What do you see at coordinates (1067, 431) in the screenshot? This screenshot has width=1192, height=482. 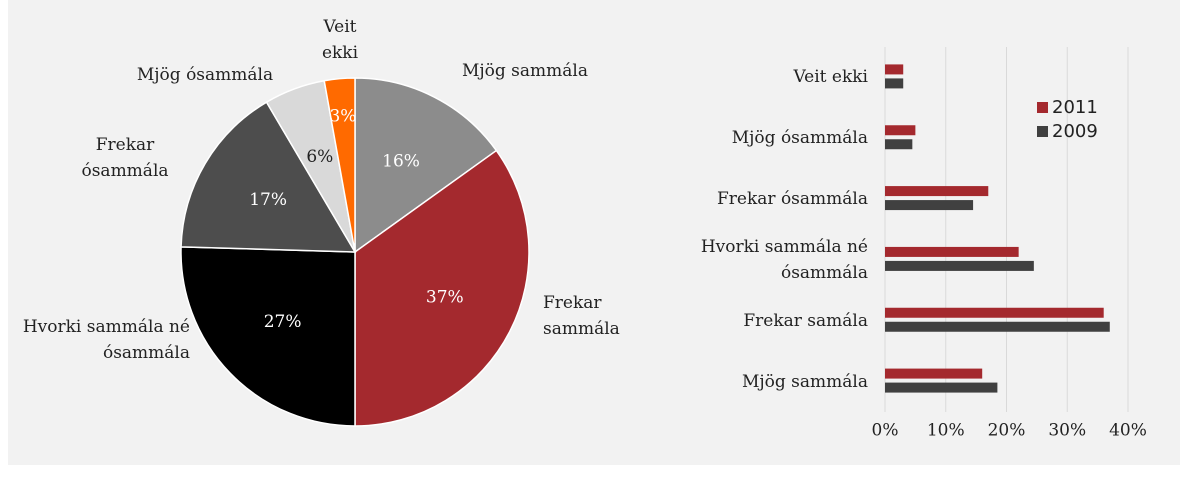 I see `x-tick-label: 30%` at bounding box center [1067, 431].